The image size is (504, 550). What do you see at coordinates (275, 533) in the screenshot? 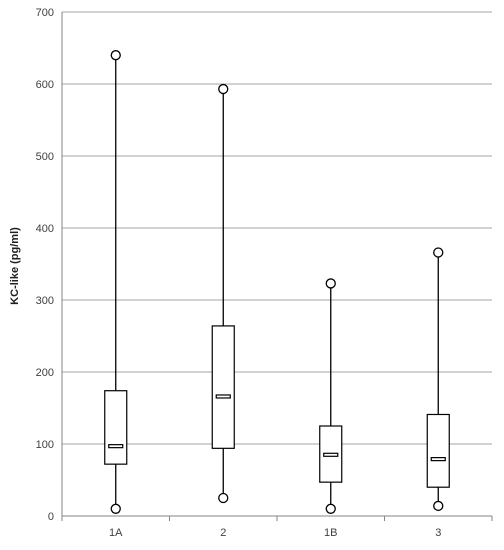
I see `x-tick-labels: 1A 2 1B 3` at bounding box center [275, 533].